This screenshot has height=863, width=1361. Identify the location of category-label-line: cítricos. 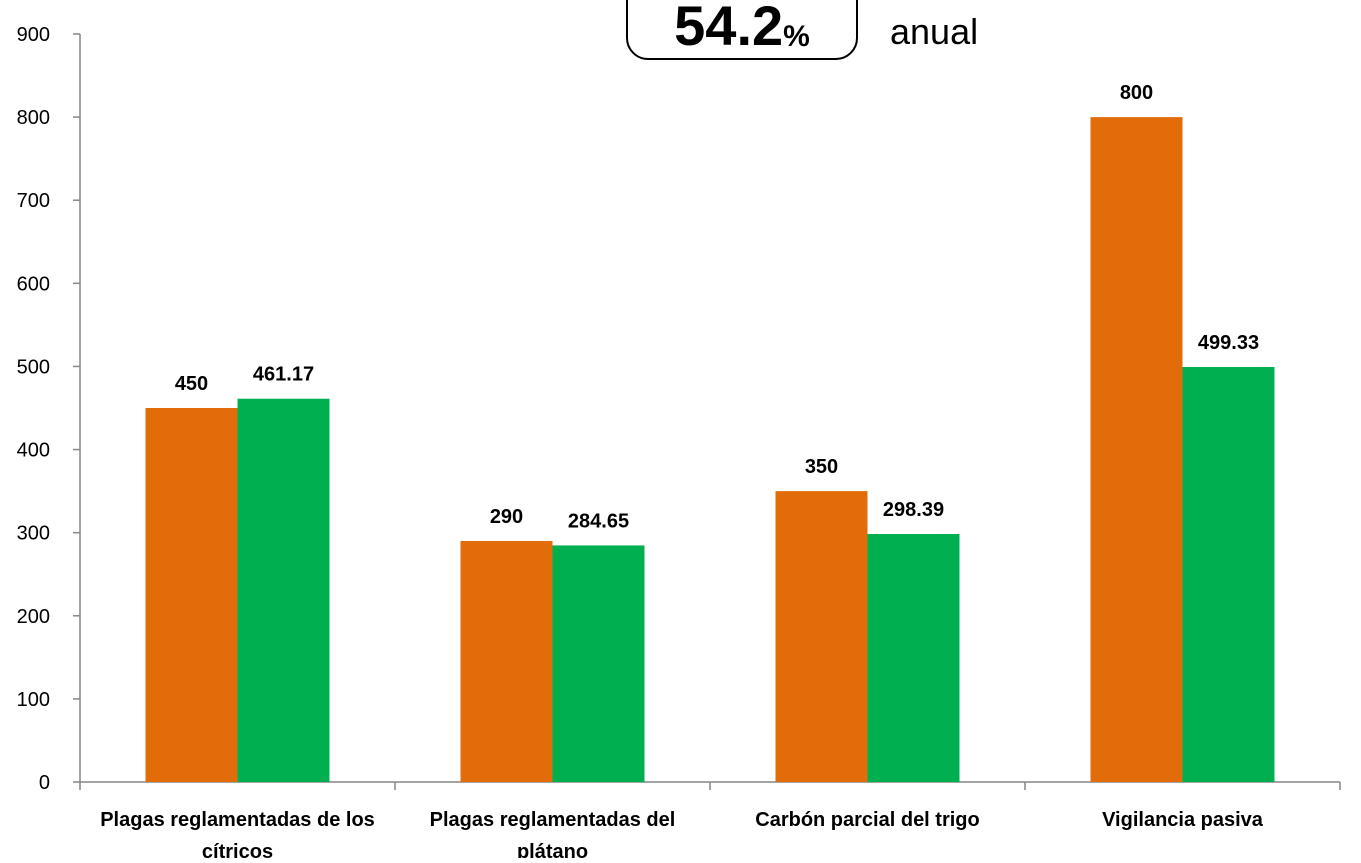
(237, 849).